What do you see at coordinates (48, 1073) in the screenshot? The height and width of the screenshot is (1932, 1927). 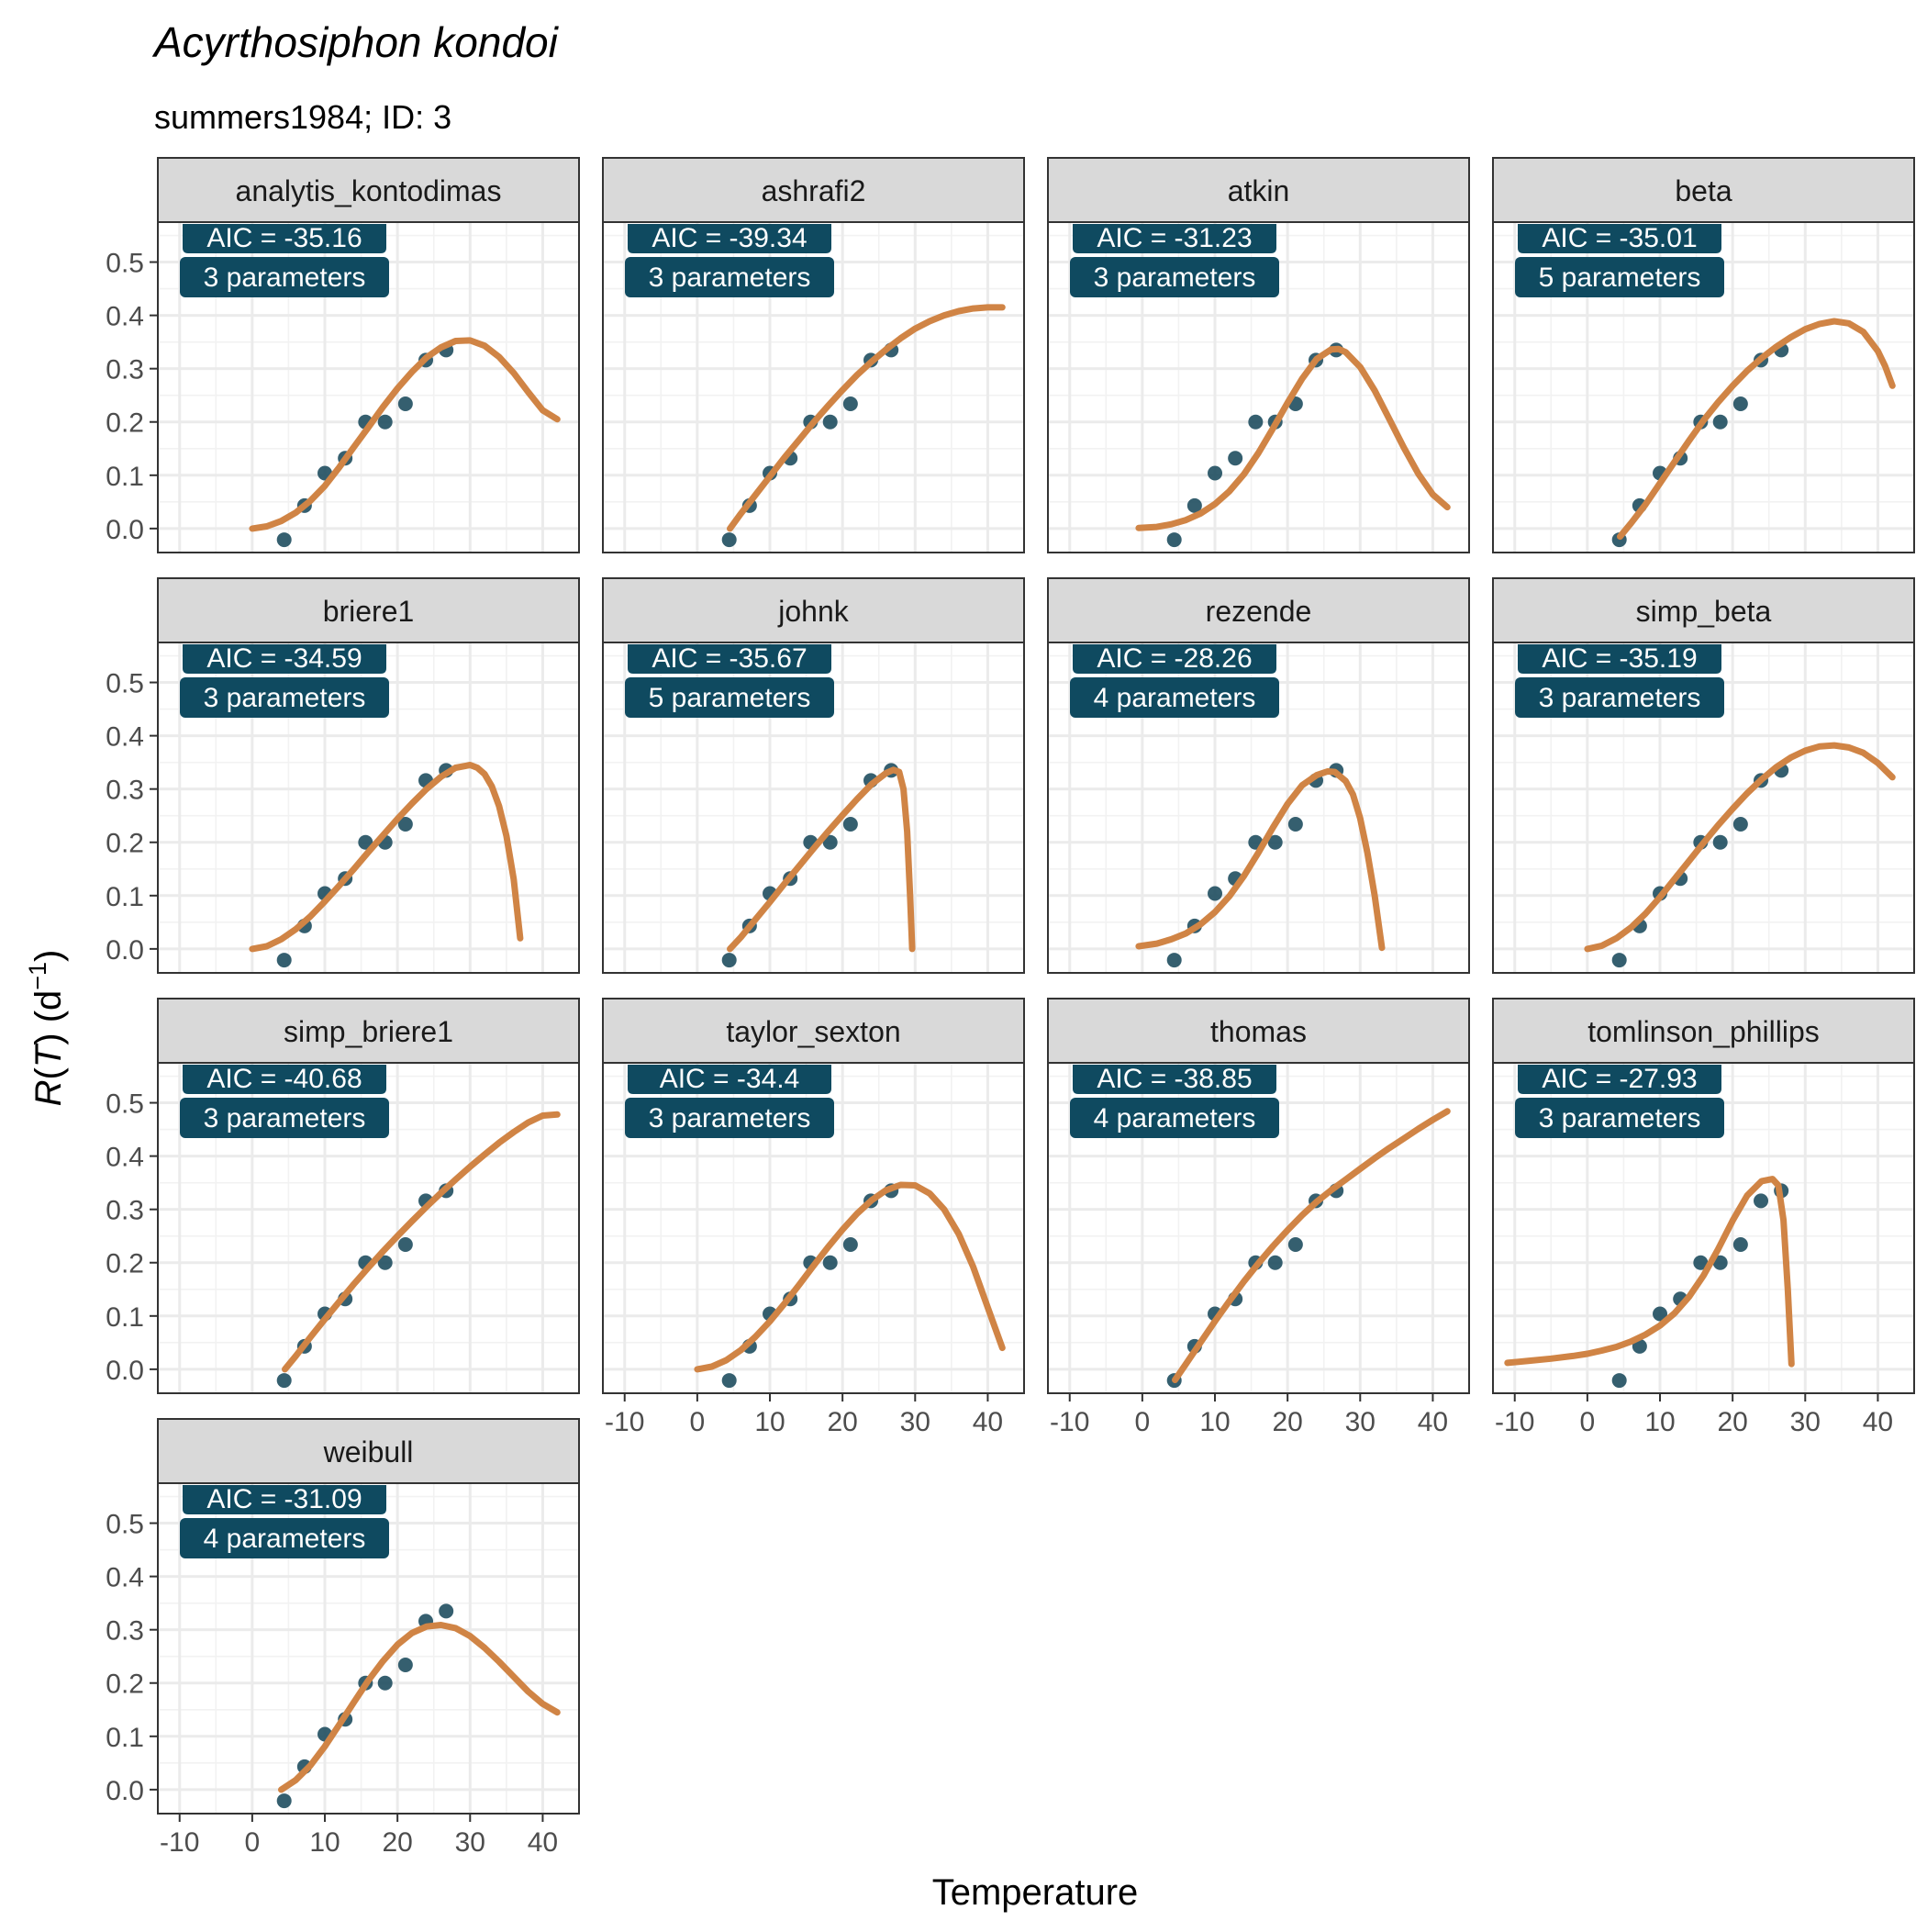 I see `y-label-open: (` at bounding box center [48, 1073].